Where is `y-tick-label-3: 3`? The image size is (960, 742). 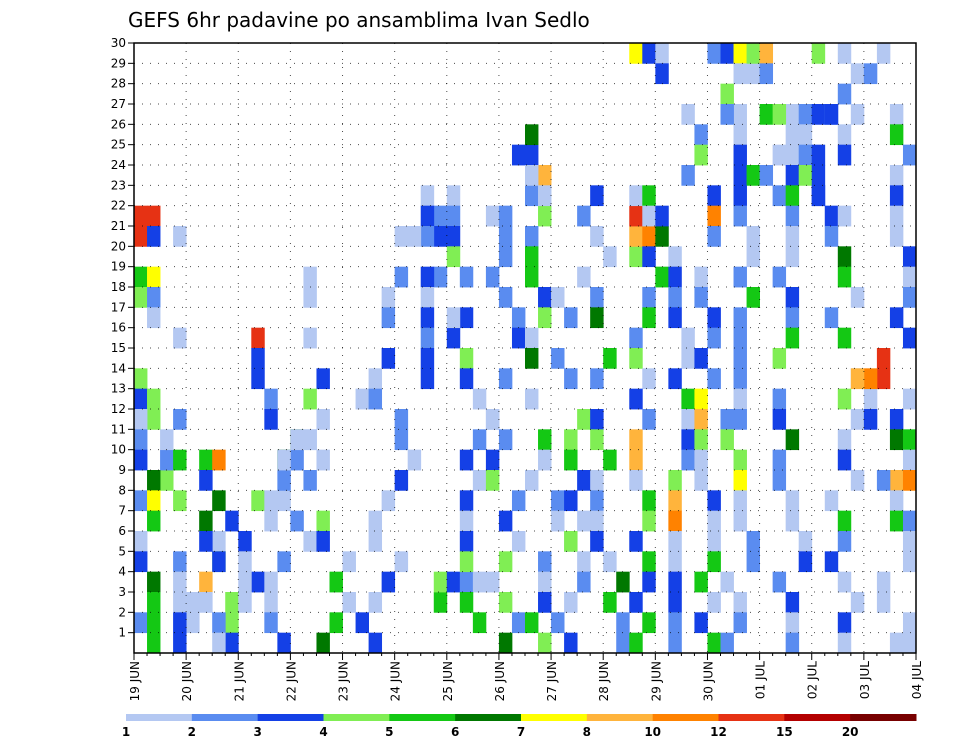 y-tick-label-3: 3 is located at coordinates (122, 592).